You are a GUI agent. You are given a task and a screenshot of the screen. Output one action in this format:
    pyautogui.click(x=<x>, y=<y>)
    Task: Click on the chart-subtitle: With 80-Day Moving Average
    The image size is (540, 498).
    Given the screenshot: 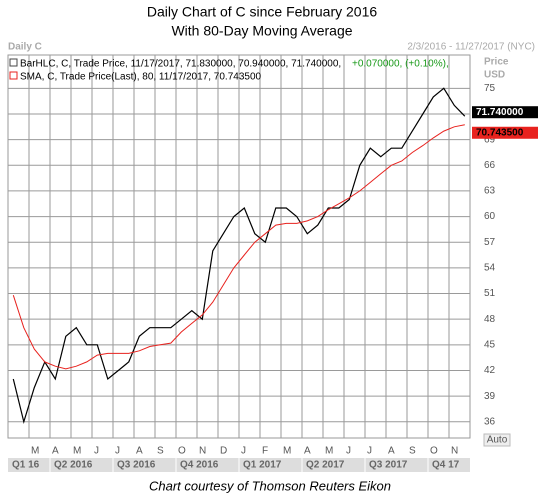 What is the action you would take?
    pyautogui.click(x=261, y=31)
    